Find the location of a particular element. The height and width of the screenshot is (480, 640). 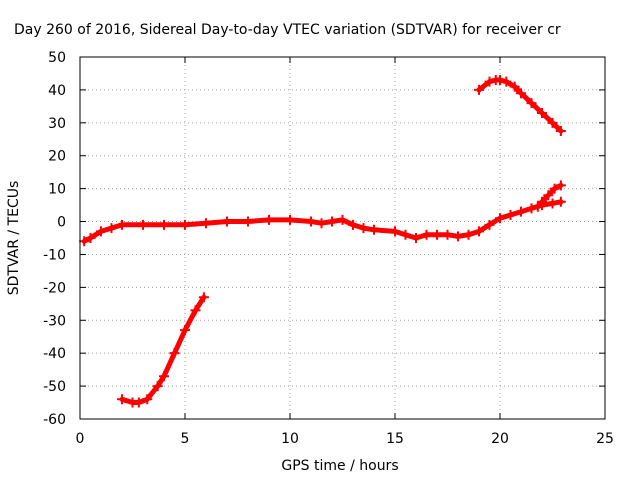

y-tick-label: 0 is located at coordinates (61, 223).